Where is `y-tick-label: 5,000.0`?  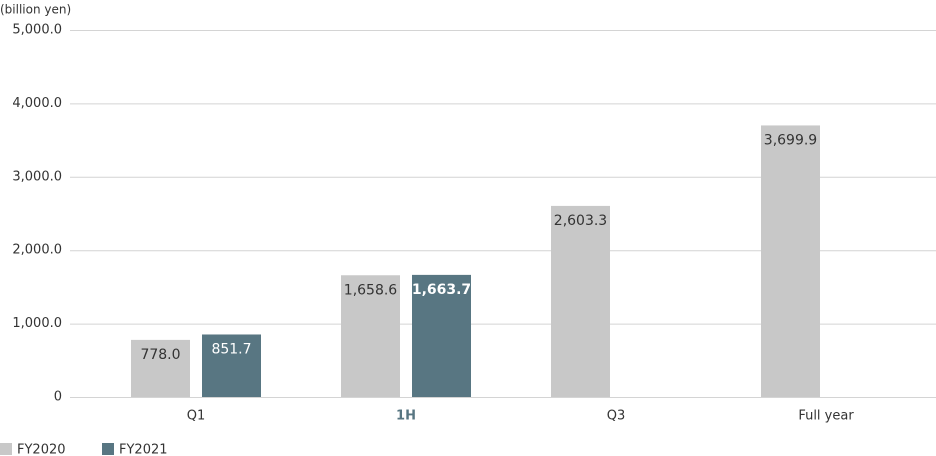
y-tick-label: 5,000.0 is located at coordinates (37, 30).